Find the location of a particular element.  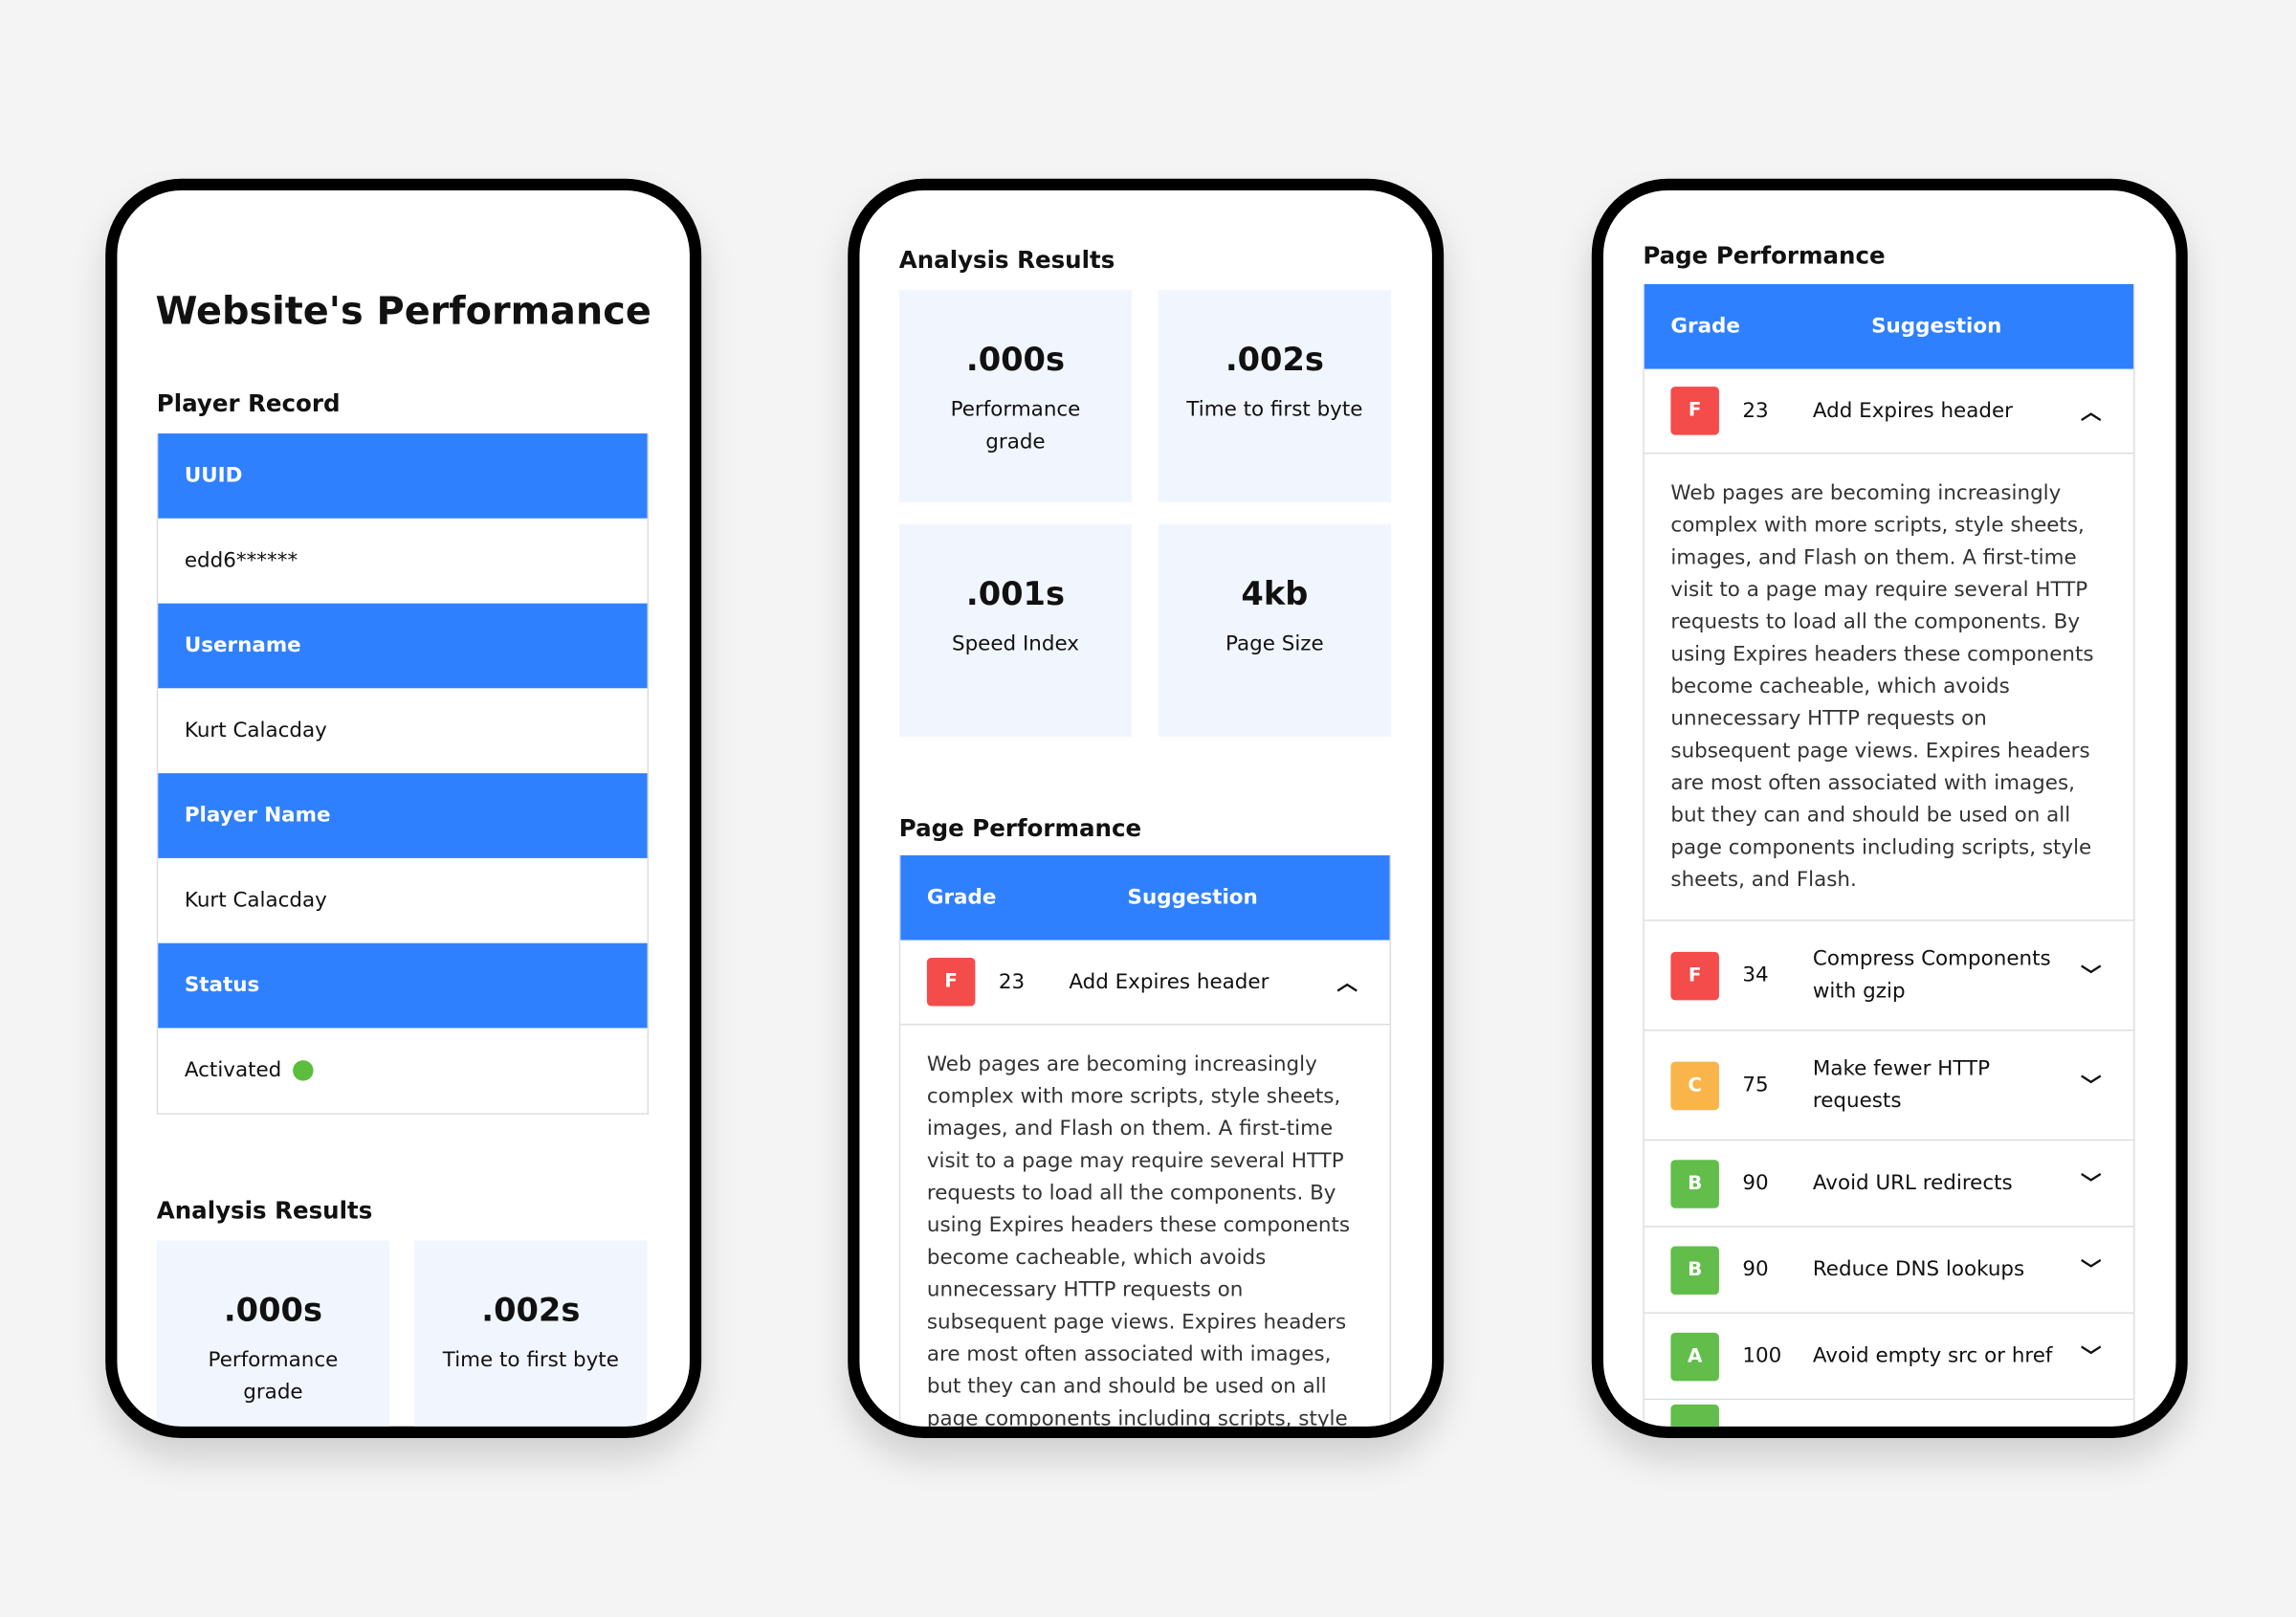

suggestion-row: F 34 Compress Components with gzip ﹀ is located at coordinates (1889, 975).